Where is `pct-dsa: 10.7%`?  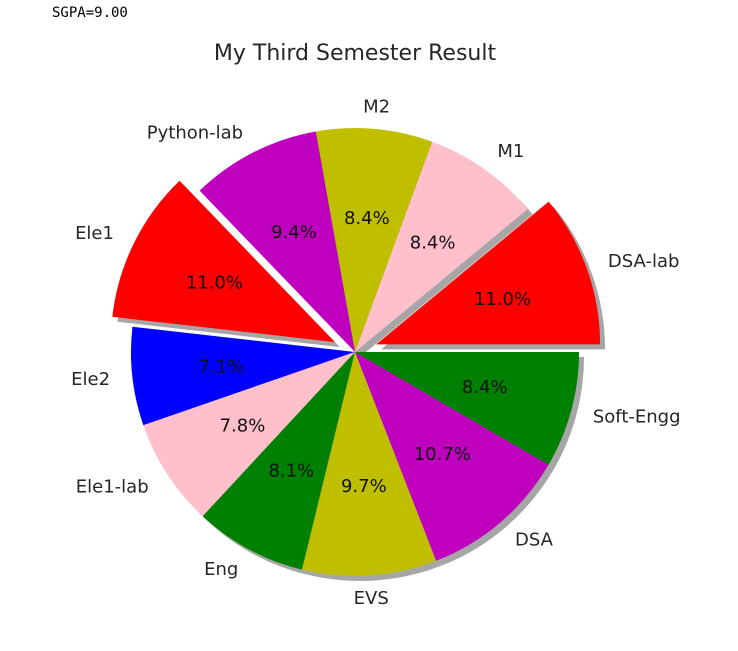 pct-dsa: 10.7% is located at coordinates (442, 454).